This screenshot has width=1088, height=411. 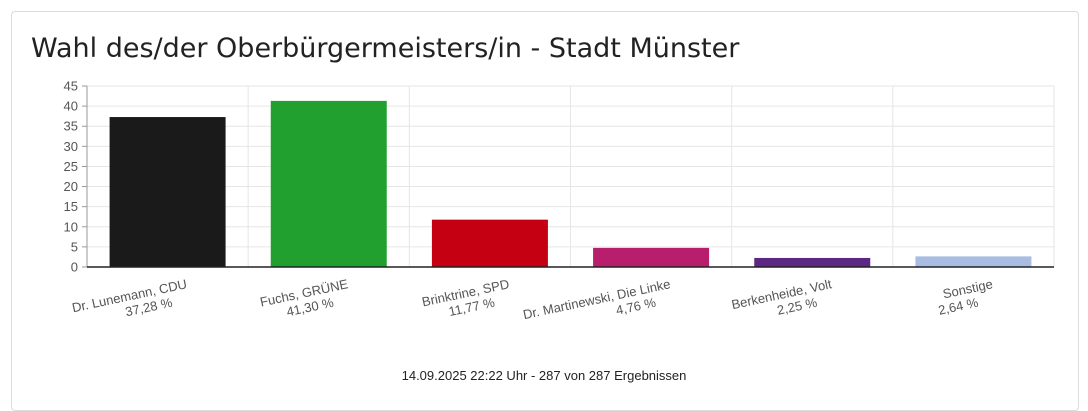 What do you see at coordinates (71, 86) in the screenshot?
I see `y-tick-label: 45` at bounding box center [71, 86].